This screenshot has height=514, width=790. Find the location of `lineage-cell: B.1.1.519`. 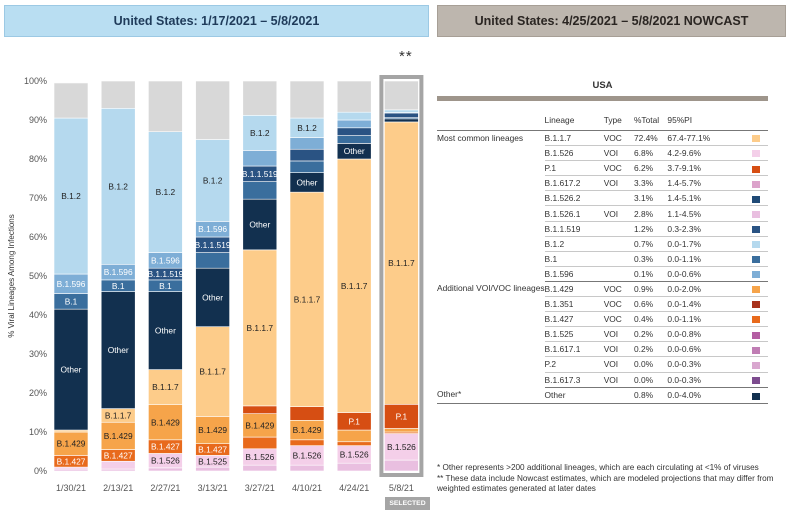

lineage-cell: B.1.1.519 is located at coordinates (574, 229).